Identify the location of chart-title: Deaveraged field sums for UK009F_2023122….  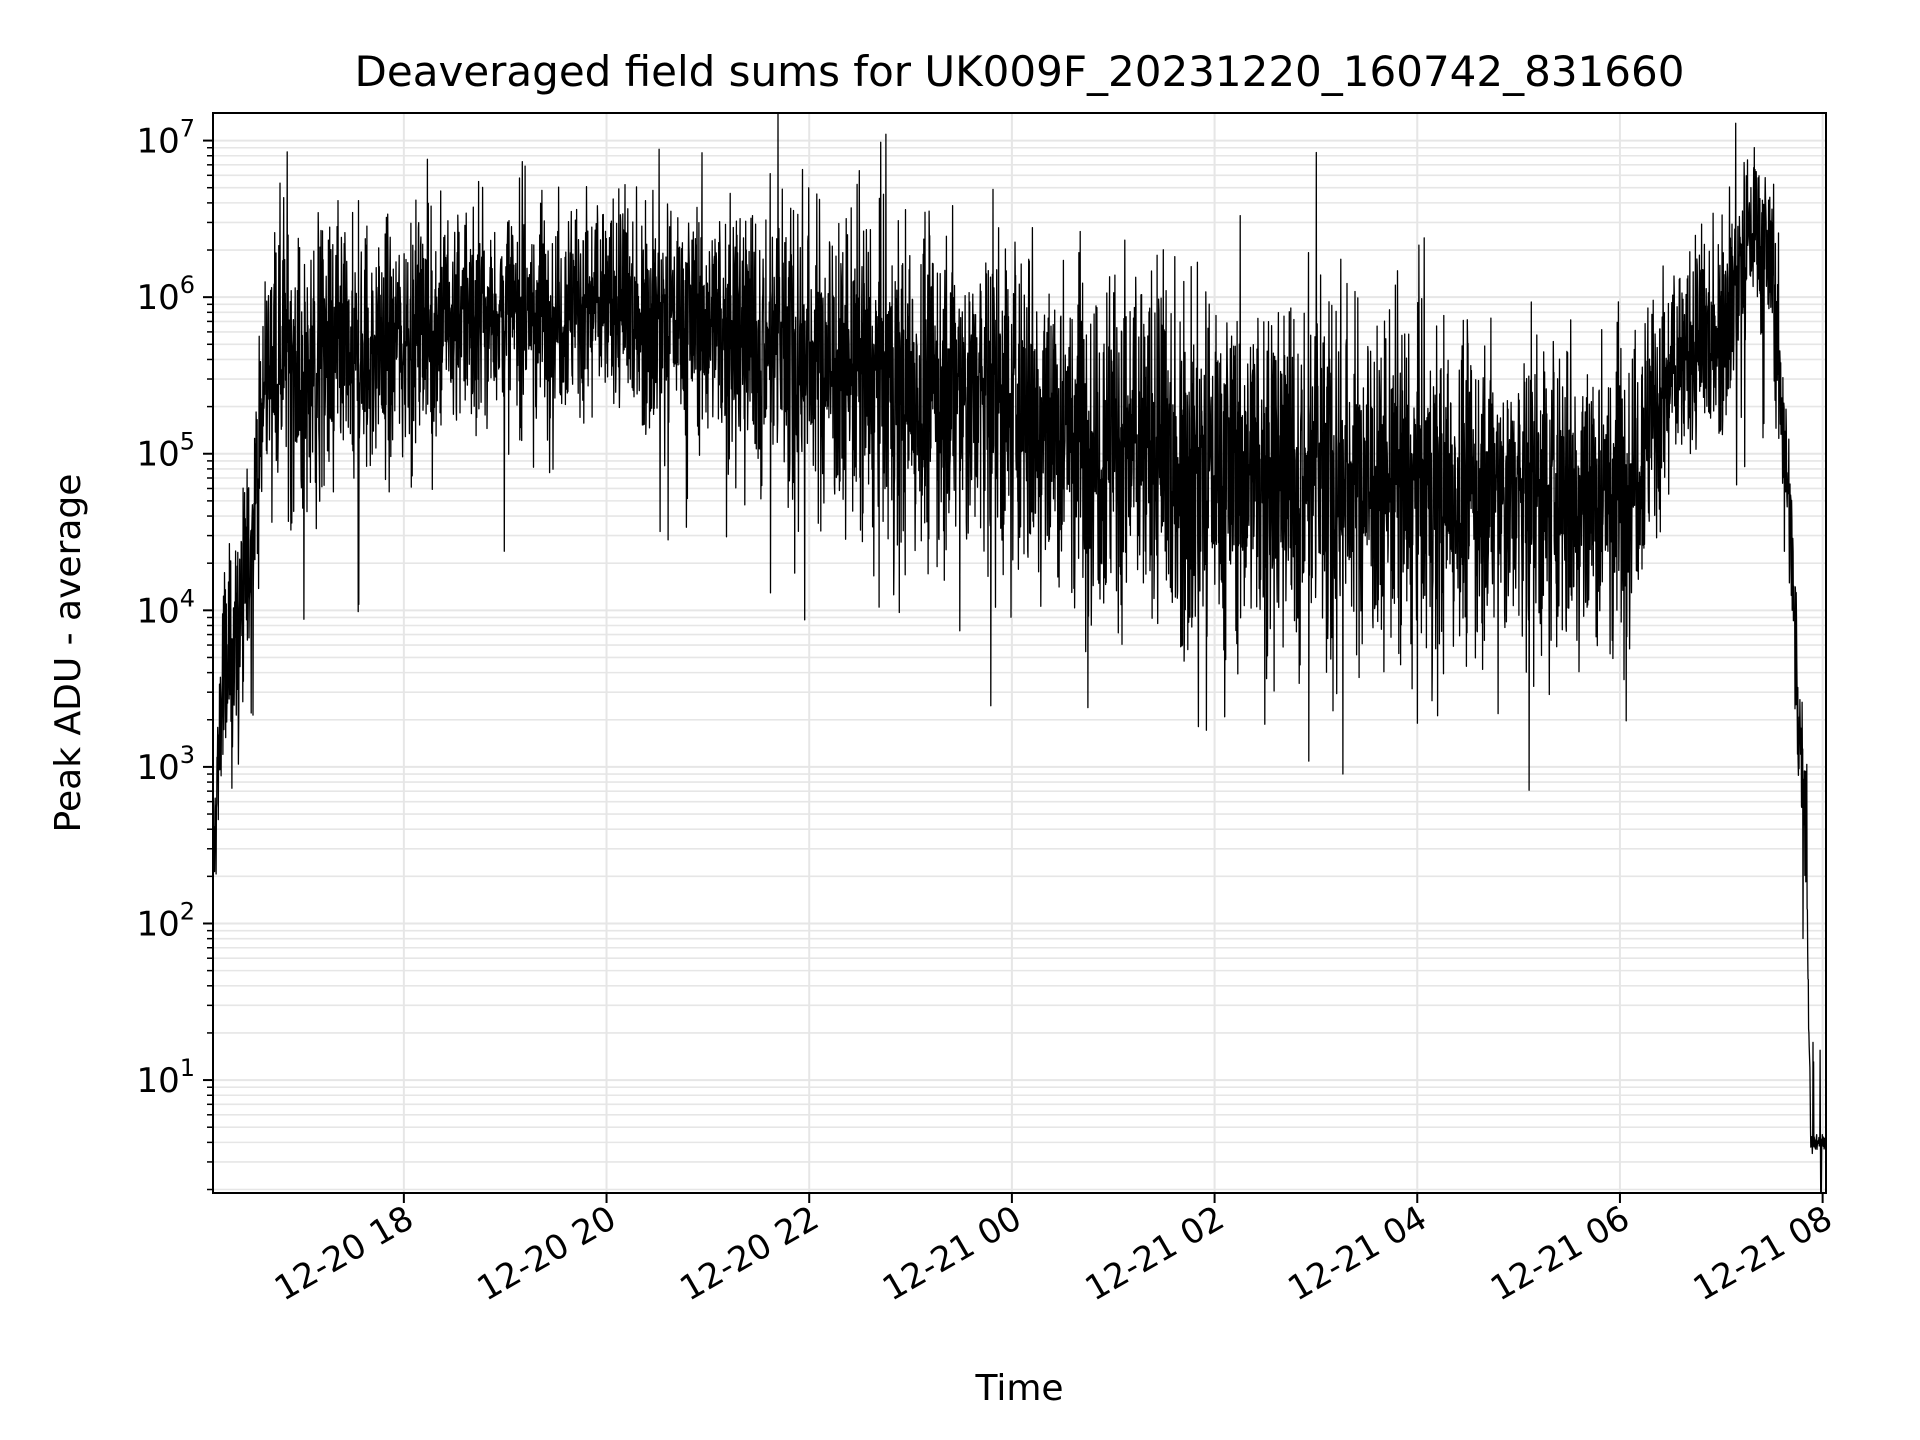
(1020, 71).